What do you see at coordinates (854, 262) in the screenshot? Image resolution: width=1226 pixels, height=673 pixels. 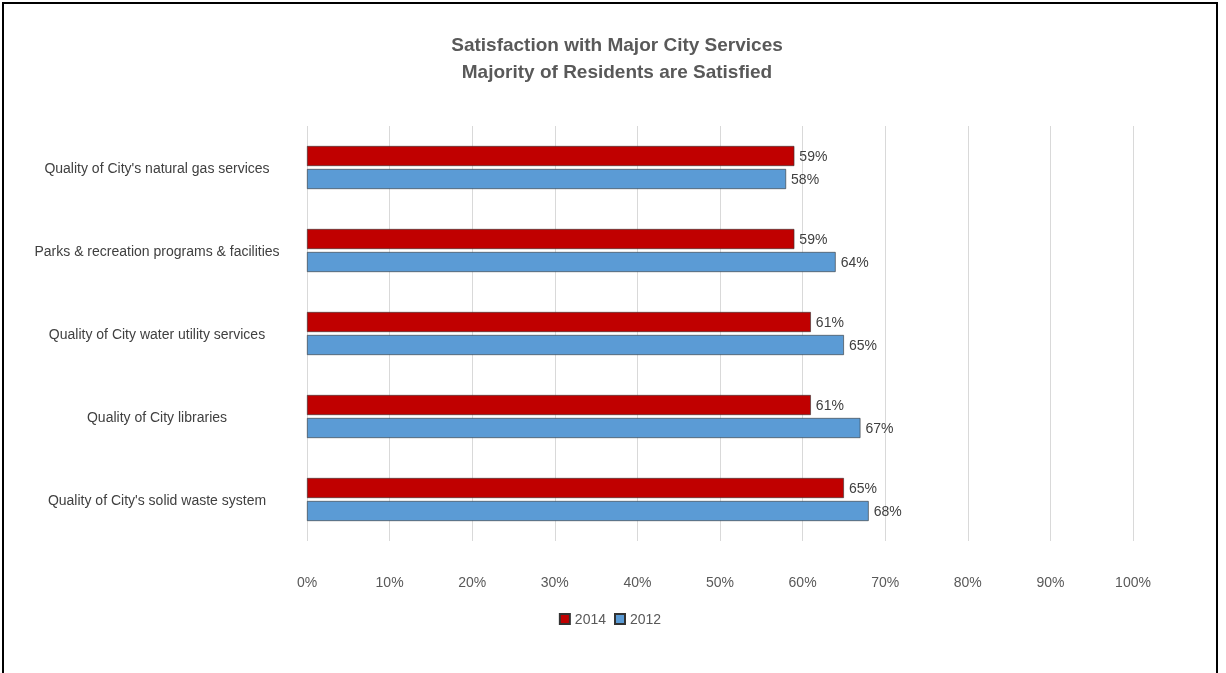 I see `data-label: 64%` at bounding box center [854, 262].